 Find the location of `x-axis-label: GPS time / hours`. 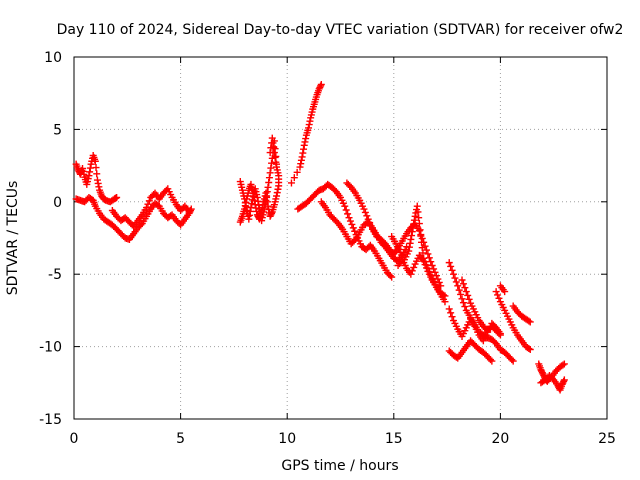

x-axis-label: GPS time / hours is located at coordinates (339, 466).